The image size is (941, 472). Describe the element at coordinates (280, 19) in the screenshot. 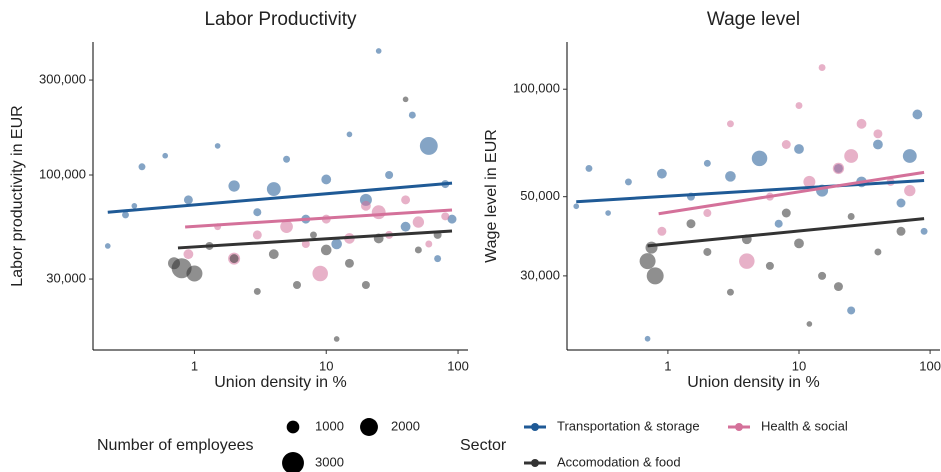

I see `panel-title: Labor Productivity` at that location.